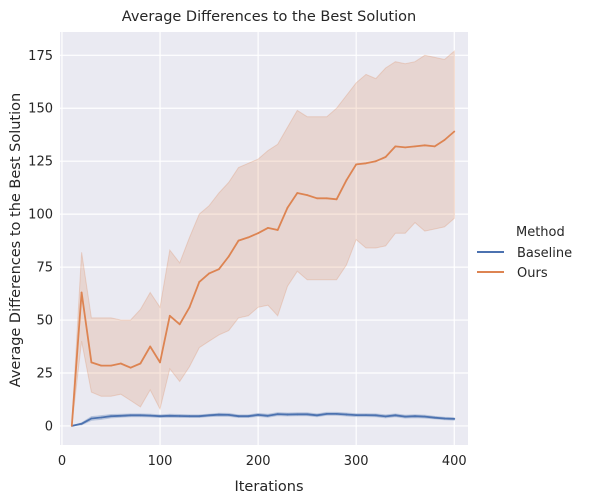 The width and height of the screenshot is (590, 504). What do you see at coordinates (532, 273) in the screenshot?
I see `legend-label-ours: Ours` at bounding box center [532, 273].